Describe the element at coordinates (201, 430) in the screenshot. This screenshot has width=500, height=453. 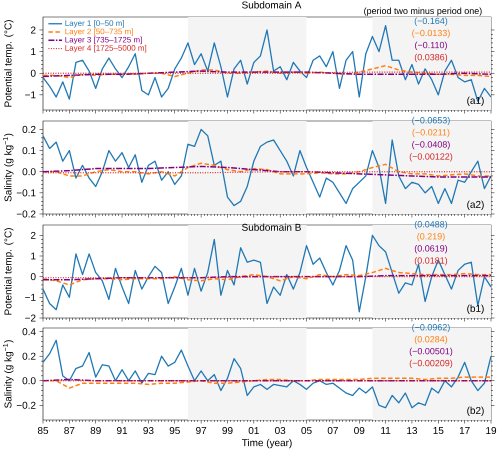
I see `x-tick-label: 97` at that location.